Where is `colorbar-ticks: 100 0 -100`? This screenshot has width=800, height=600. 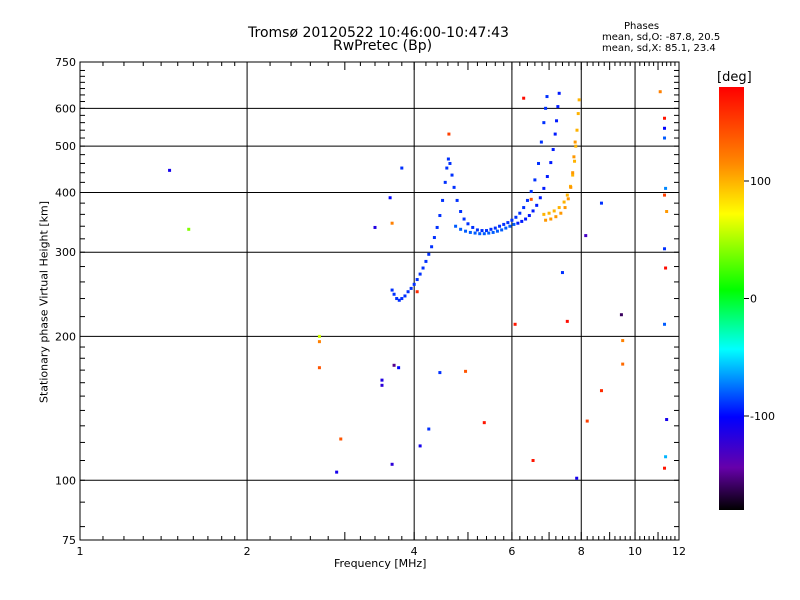 colorbar-ticks: 100 0 -100 is located at coordinates (759, 299).